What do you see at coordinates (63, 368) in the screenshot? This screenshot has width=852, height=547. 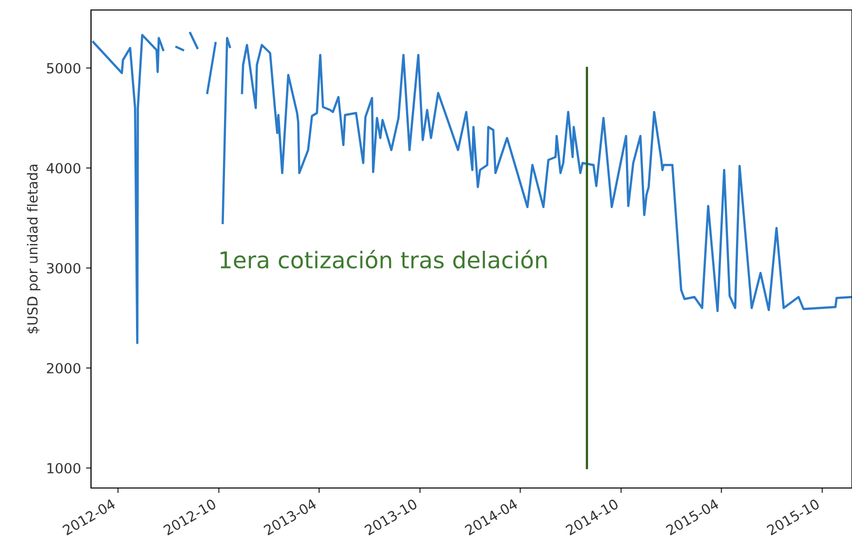 I see `y-tick-label: 2000` at bounding box center [63, 368].